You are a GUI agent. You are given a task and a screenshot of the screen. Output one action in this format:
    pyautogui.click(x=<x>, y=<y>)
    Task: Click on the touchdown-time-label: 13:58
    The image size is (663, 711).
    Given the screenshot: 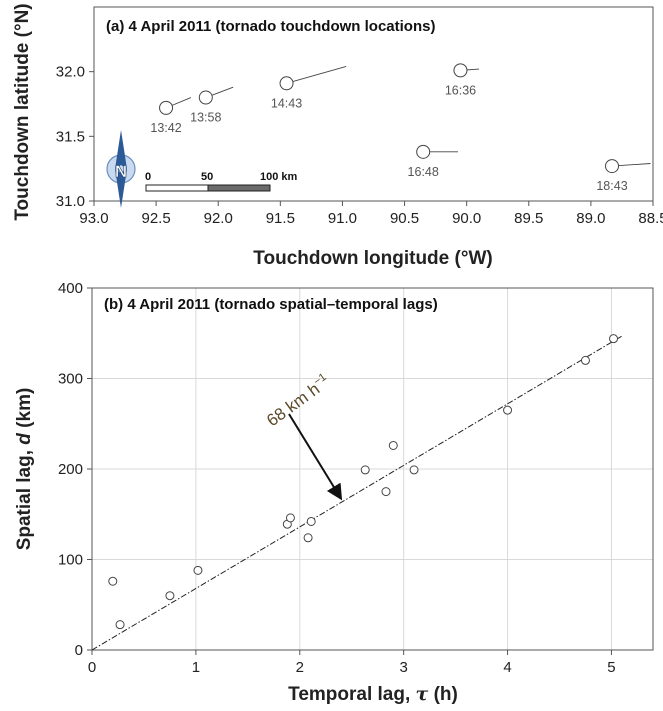 What is the action you would take?
    pyautogui.click(x=205, y=118)
    